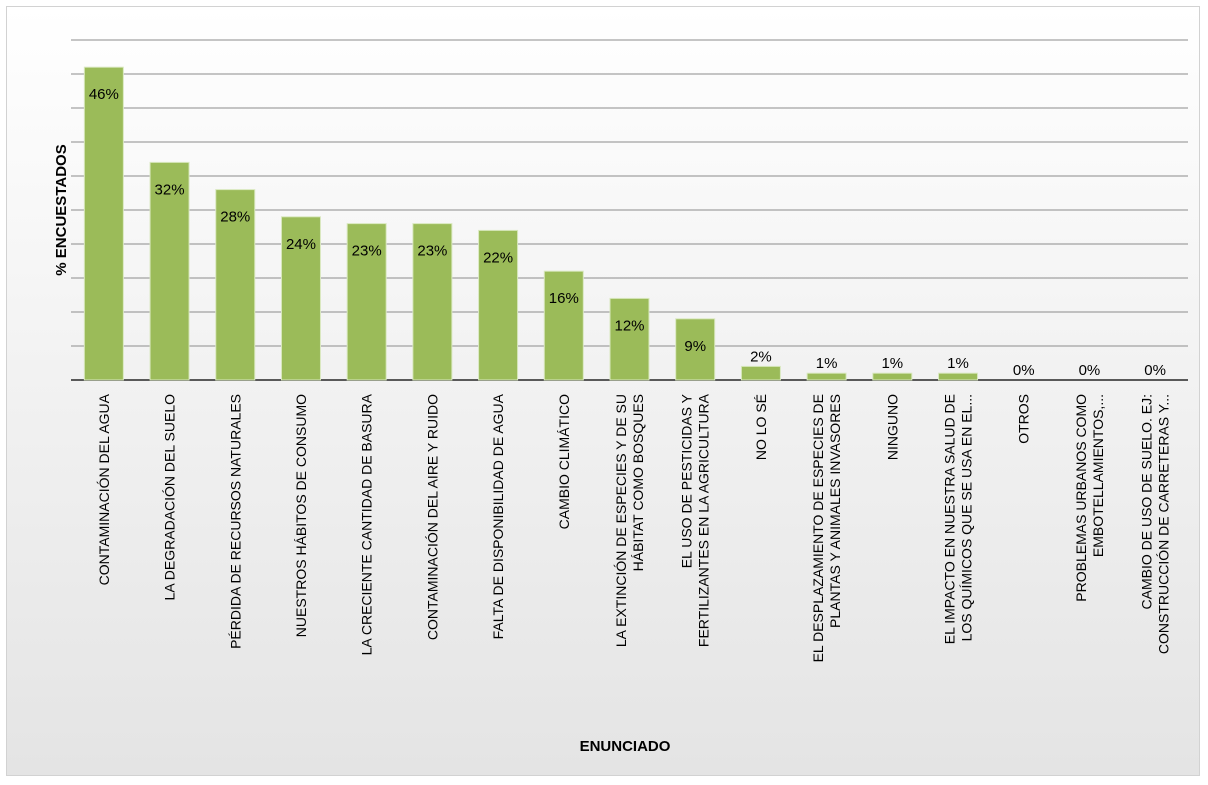  I want to click on category-label: CONTAMINACIÓN DEL AIRE Y RUIDO, so click(432, 517).